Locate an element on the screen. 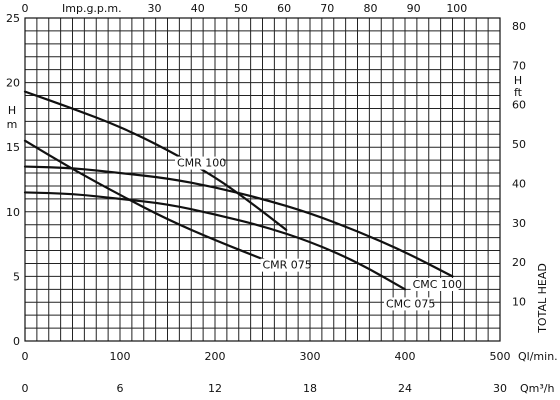  x-top-tick-label: 70 is located at coordinates (327, 8).